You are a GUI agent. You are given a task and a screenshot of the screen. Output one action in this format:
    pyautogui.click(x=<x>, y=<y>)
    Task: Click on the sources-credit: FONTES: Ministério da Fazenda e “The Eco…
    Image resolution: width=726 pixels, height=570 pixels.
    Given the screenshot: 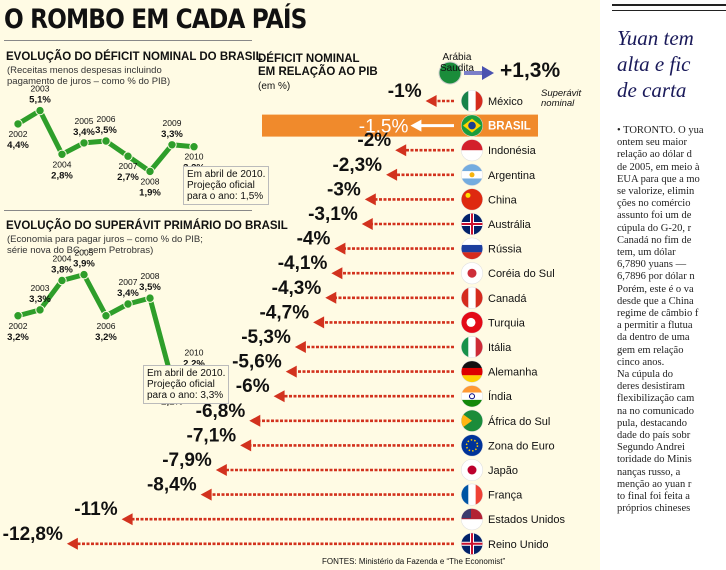 What is the action you would take?
    pyautogui.click(x=414, y=561)
    